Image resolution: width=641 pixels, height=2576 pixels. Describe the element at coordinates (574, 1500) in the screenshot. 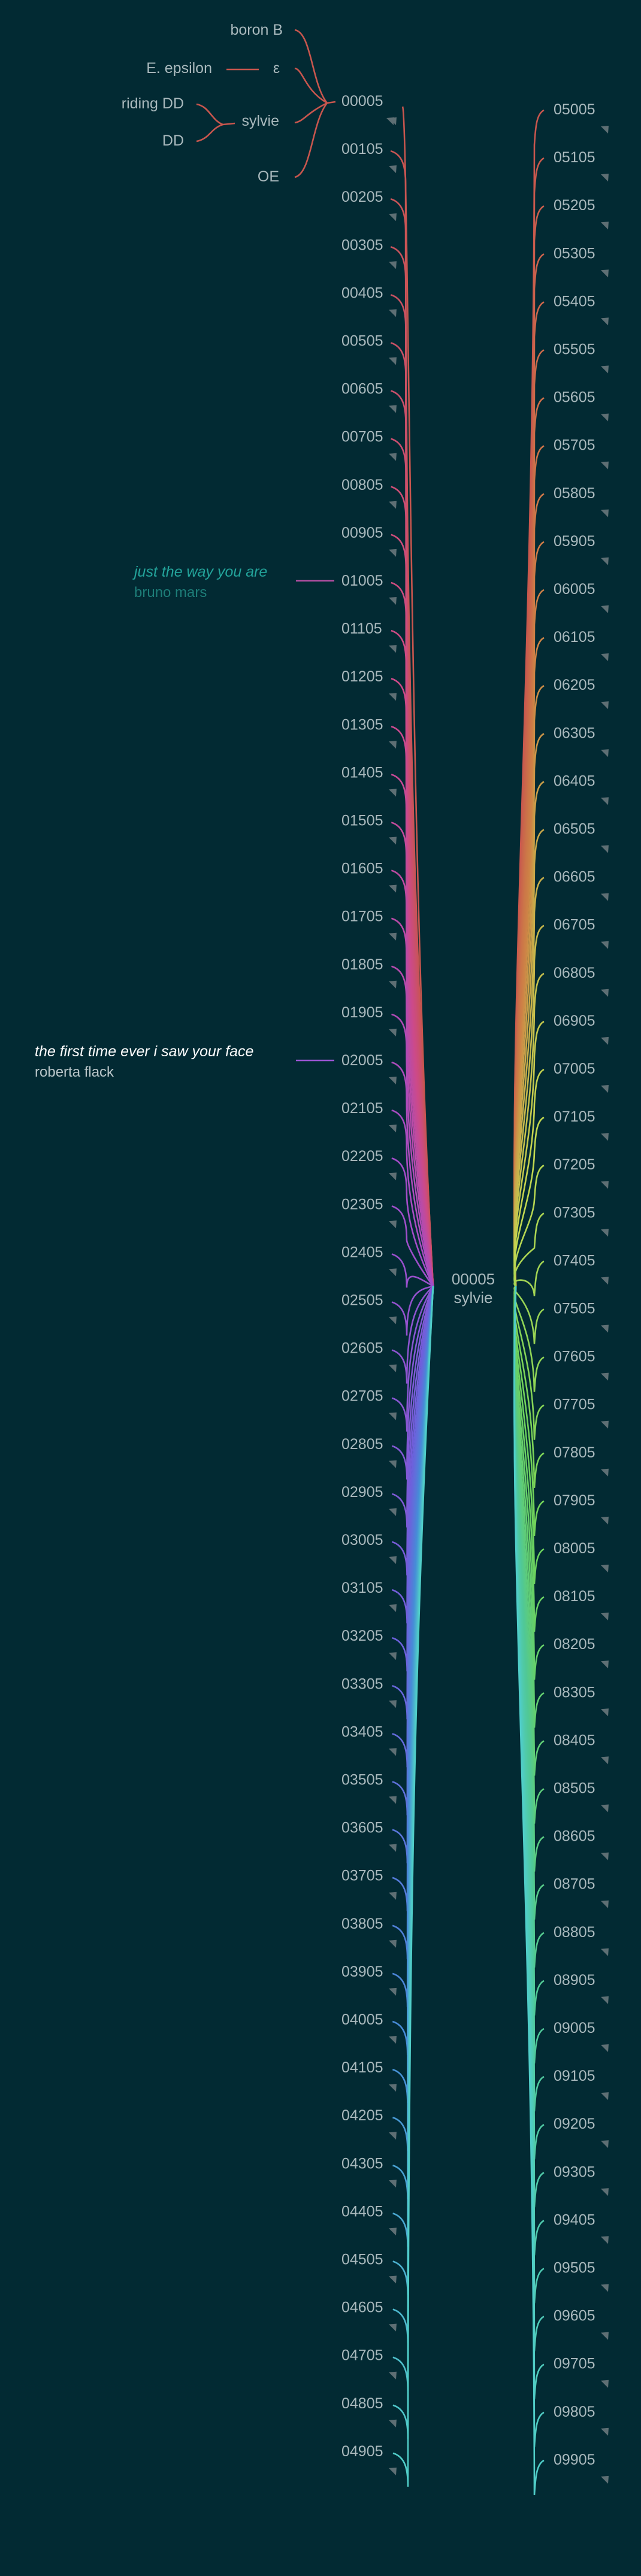

I see `right-node-07905: 07905` at that location.